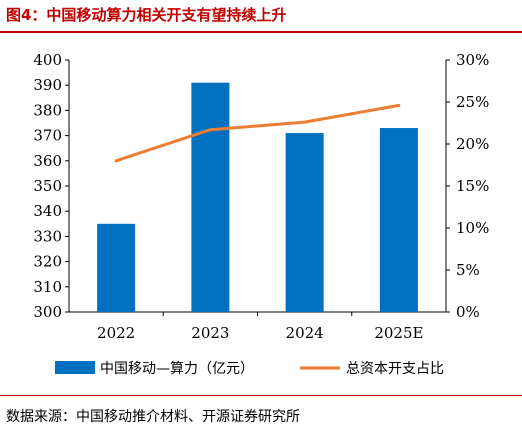  I want to click on chart-legend: 中国移动—算力（亿元） 总资本开支占比, so click(249, 369).